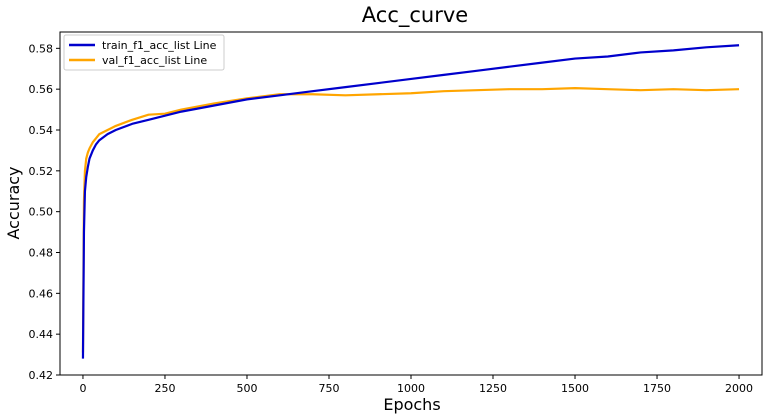 The height and width of the screenshot is (416, 775). Describe the element at coordinates (493, 388) in the screenshot. I see `x-tick-label: 1250` at that location.